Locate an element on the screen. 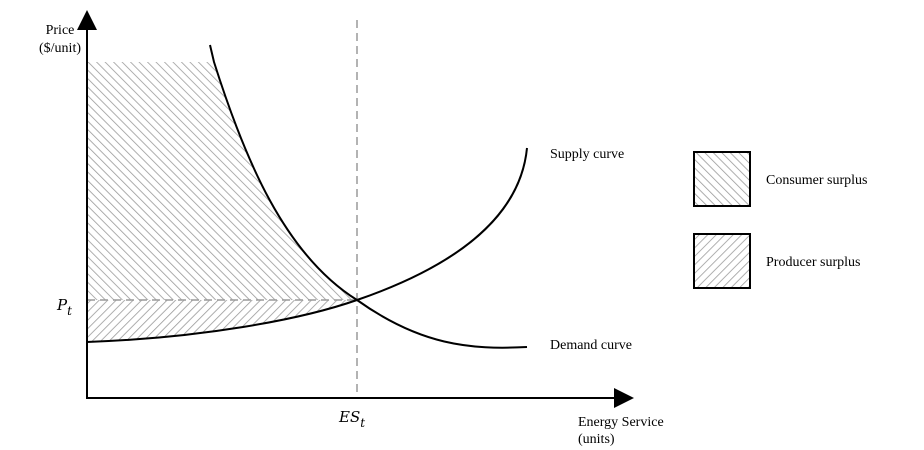 This screenshot has width=924, height=450. demand-curve-label: Demand curve is located at coordinates (591, 345).